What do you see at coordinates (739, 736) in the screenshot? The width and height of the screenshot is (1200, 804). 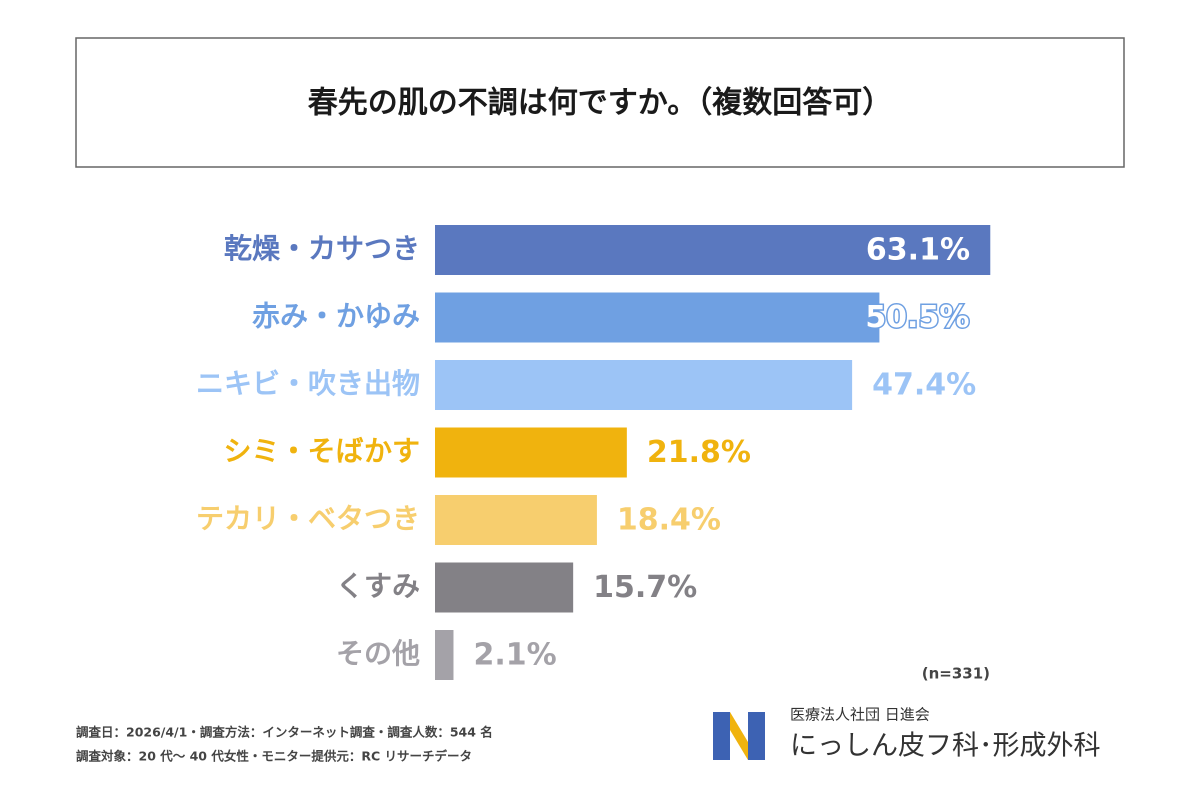 I see `logo-mark` at bounding box center [739, 736].